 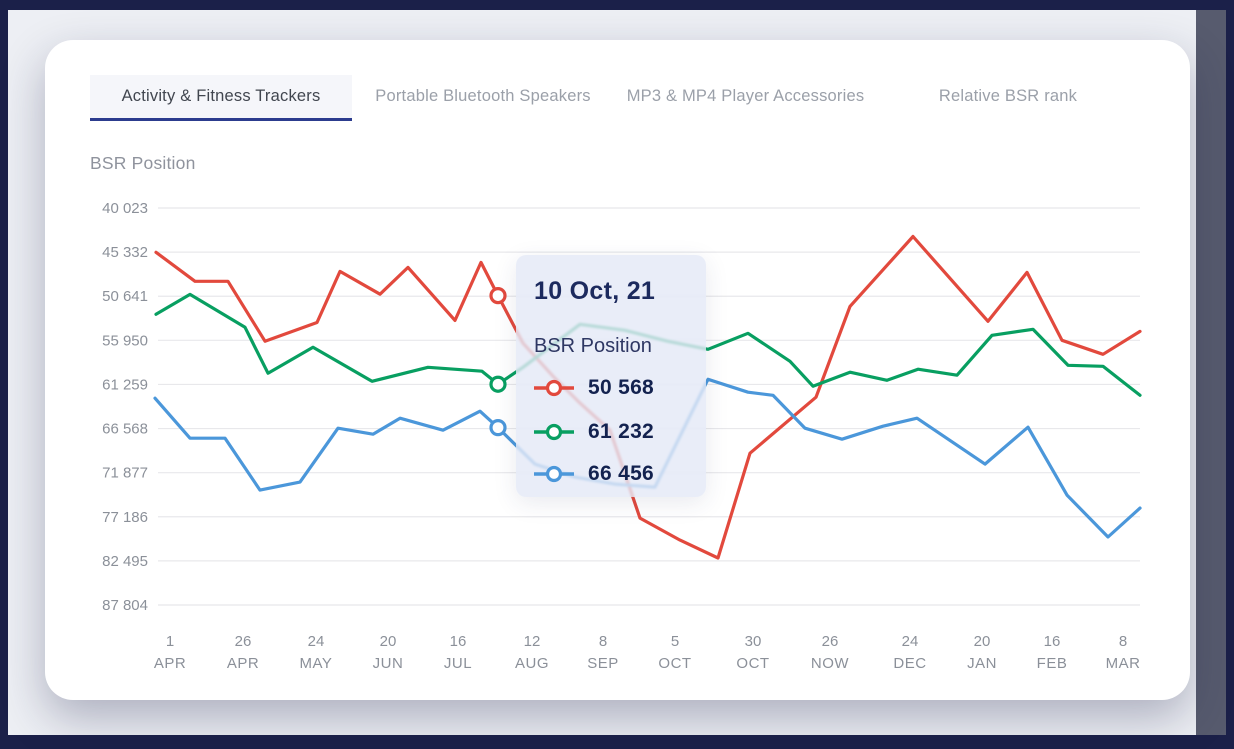 I want to click on y-axis-tick-label: 66 568, so click(x=125, y=429).